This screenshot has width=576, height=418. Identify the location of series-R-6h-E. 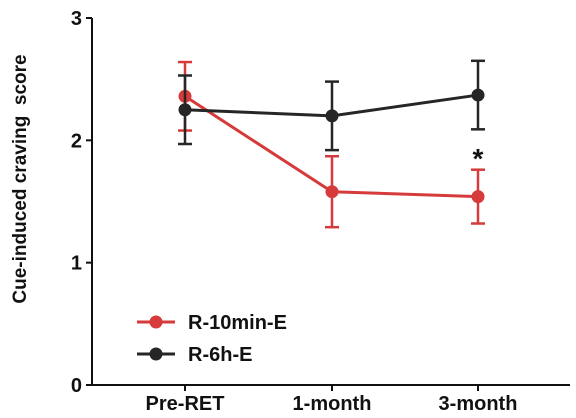
(331, 105).